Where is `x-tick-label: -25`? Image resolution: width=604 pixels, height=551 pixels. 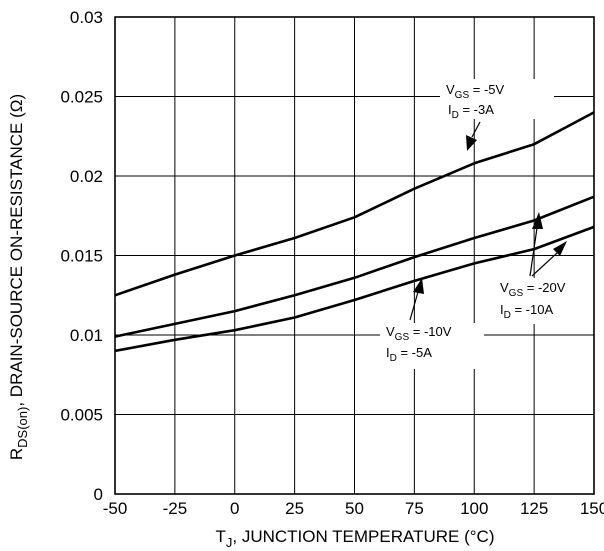 x-tick-label: -25 is located at coordinates (175, 508).